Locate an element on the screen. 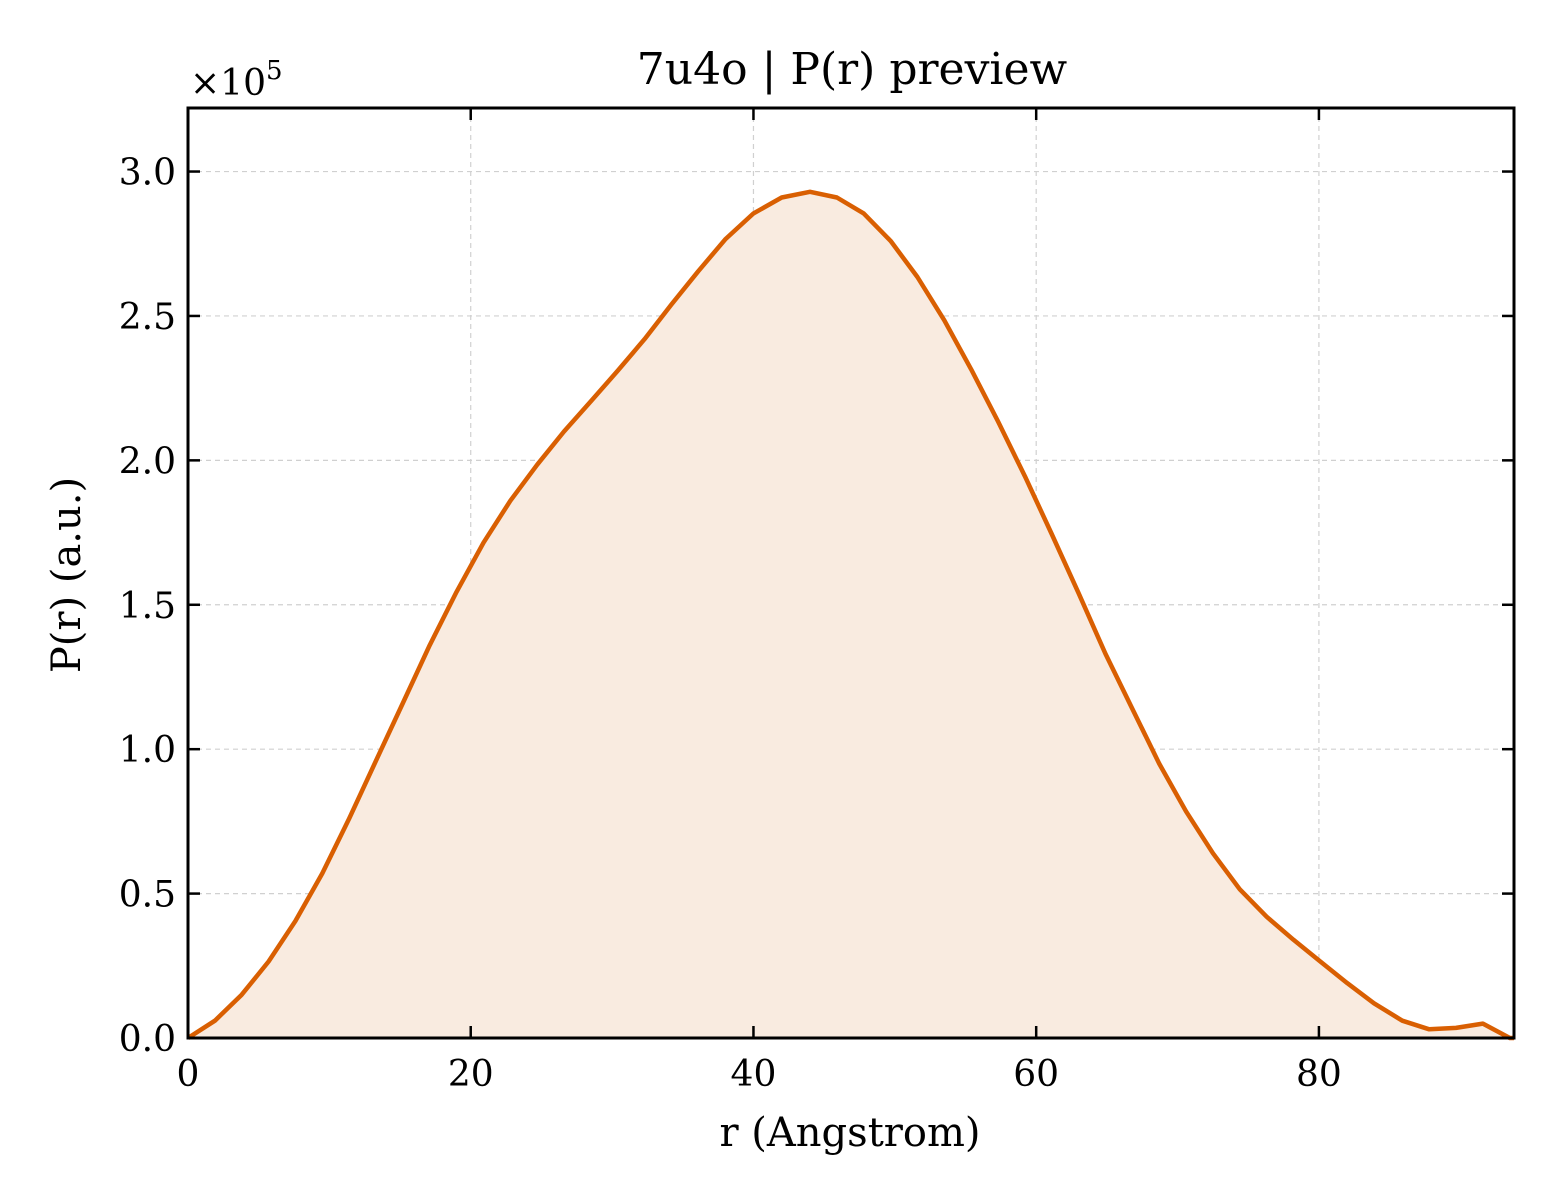 The image size is (1560, 1200). x-axis-label: r (Angstrom) is located at coordinates (849, 1133).